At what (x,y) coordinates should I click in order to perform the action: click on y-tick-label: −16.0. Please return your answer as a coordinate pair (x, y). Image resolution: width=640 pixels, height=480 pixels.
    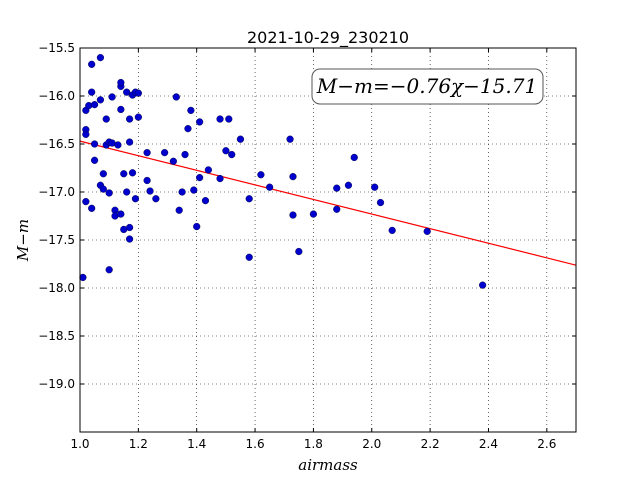
    Looking at the image, I should click on (56, 96).